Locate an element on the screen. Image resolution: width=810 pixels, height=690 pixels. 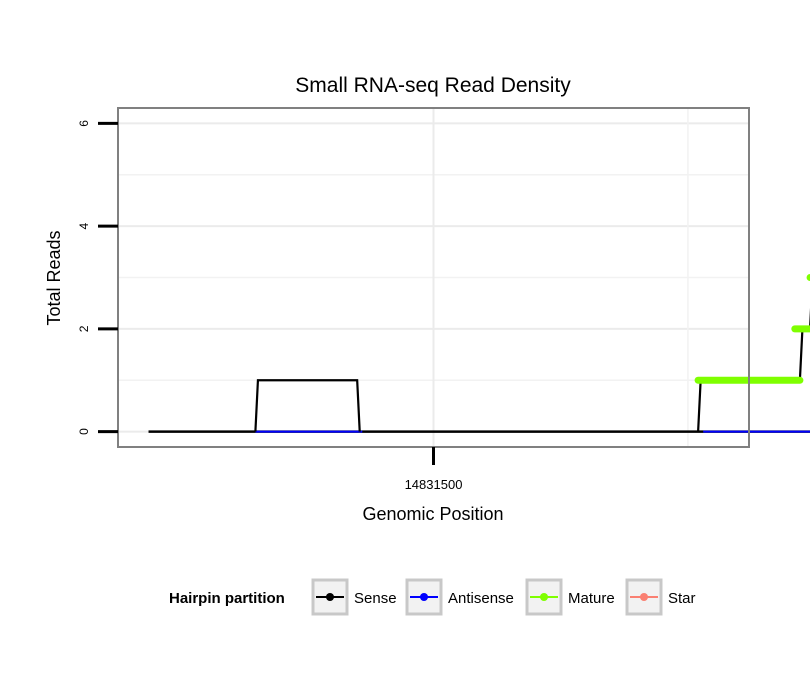
legend-title: Hairpin partition is located at coordinates (227, 598).